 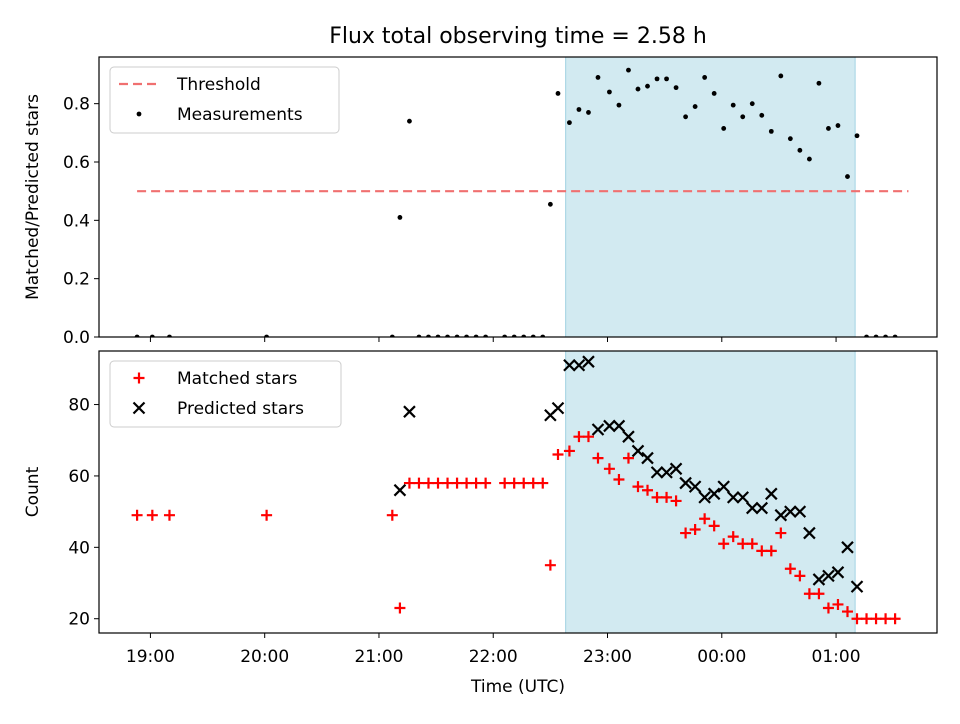 What do you see at coordinates (721, 657) in the screenshot?
I see `x-tick-label: 00:00` at bounding box center [721, 657].